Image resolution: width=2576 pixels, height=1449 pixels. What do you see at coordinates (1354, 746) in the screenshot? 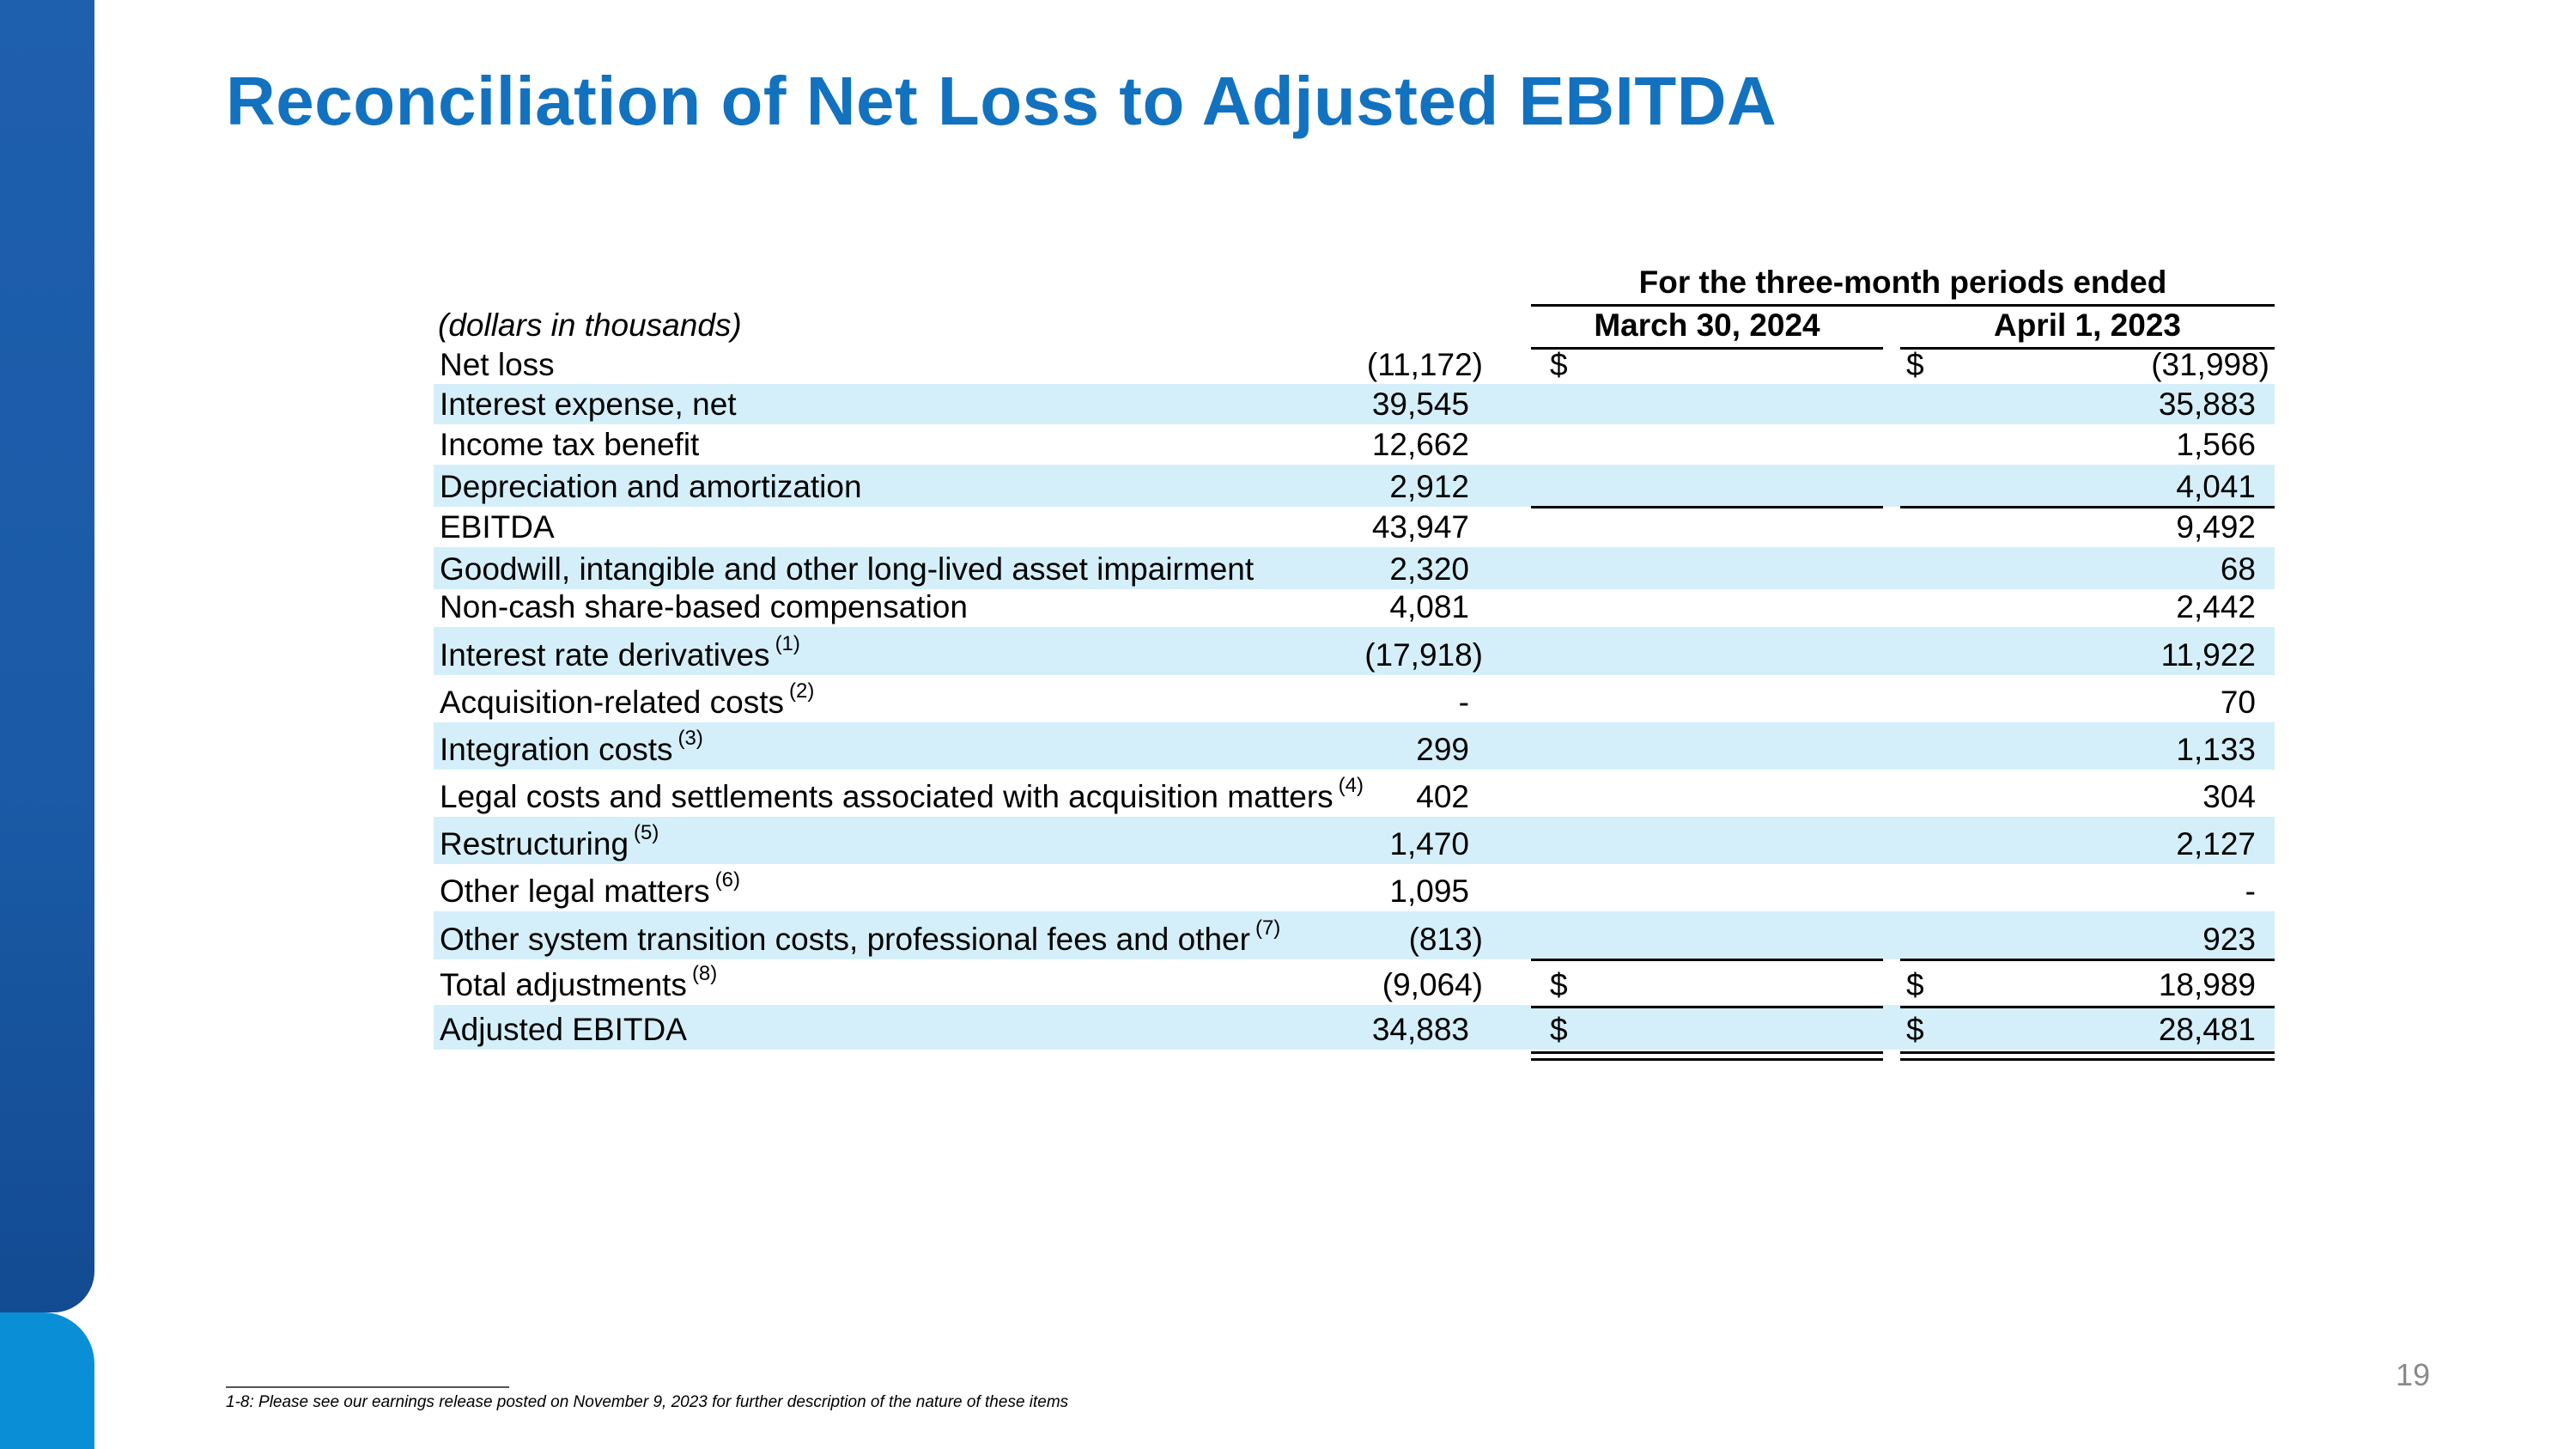
I see `table-row: Integration costs (3) 299 1,133` at bounding box center [1354, 746].